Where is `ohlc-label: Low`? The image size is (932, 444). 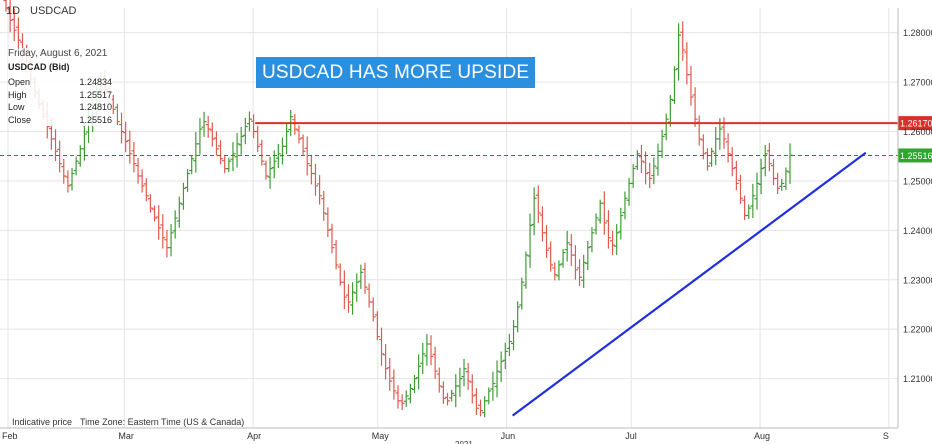
ohlc-label: Low is located at coordinates (16, 107).